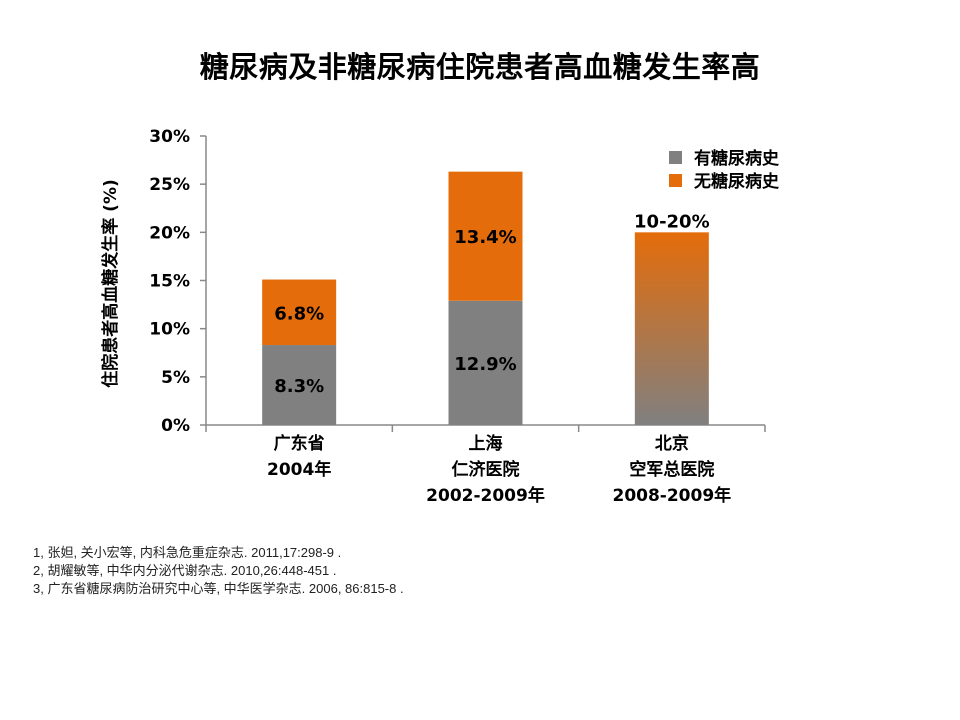  What do you see at coordinates (110, 283) in the screenshot?
I see `y-axis-label: 住院患者高血糖发生率 (%)` at bounding box center [110, 283].